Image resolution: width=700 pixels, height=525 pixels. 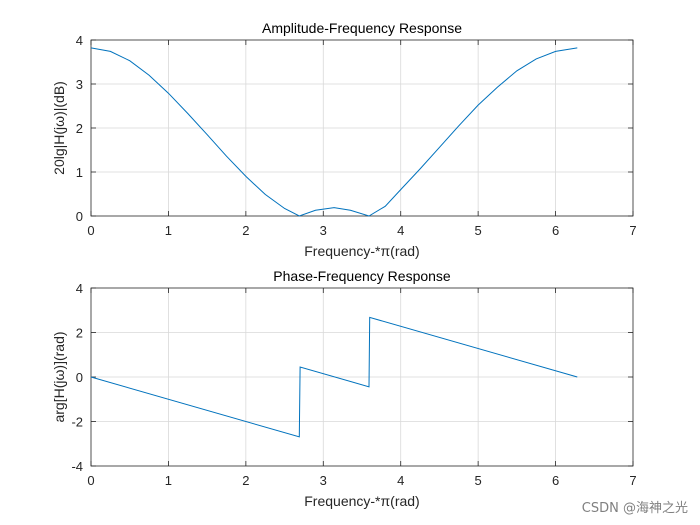 What do you see at coordinates (635, 508) in the screenshot?
I see `watermark-text: CSDN @海神之光` at bounding box center [635, 508].